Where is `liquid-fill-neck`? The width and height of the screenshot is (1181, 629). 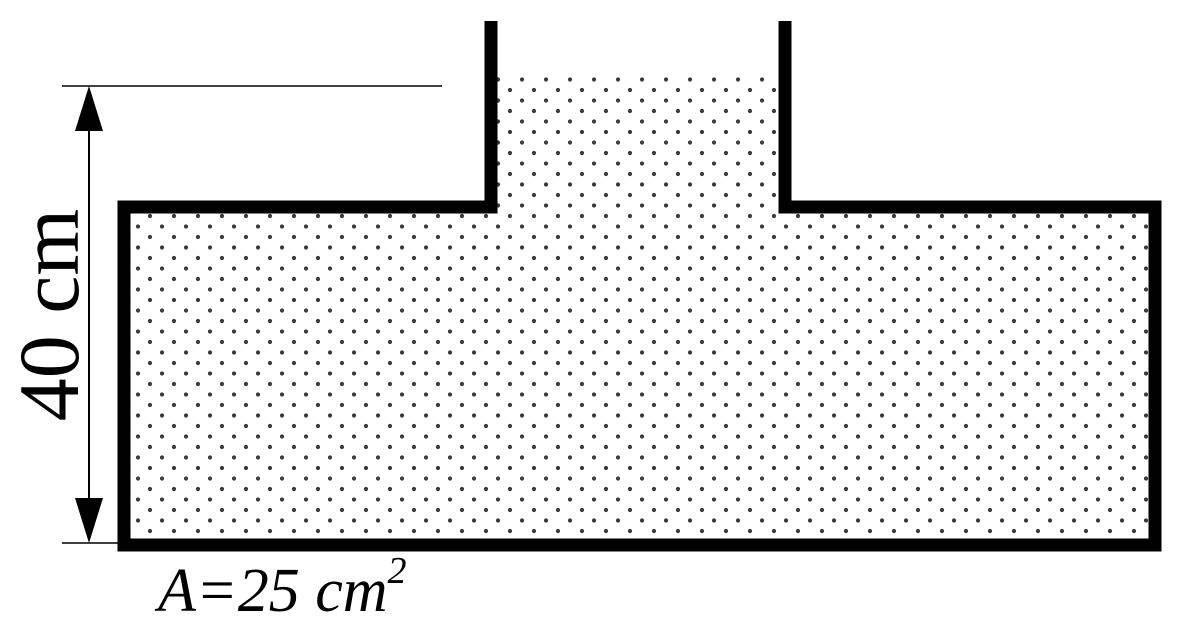
liquid-fill-neck is located at coordinates (637, 145).